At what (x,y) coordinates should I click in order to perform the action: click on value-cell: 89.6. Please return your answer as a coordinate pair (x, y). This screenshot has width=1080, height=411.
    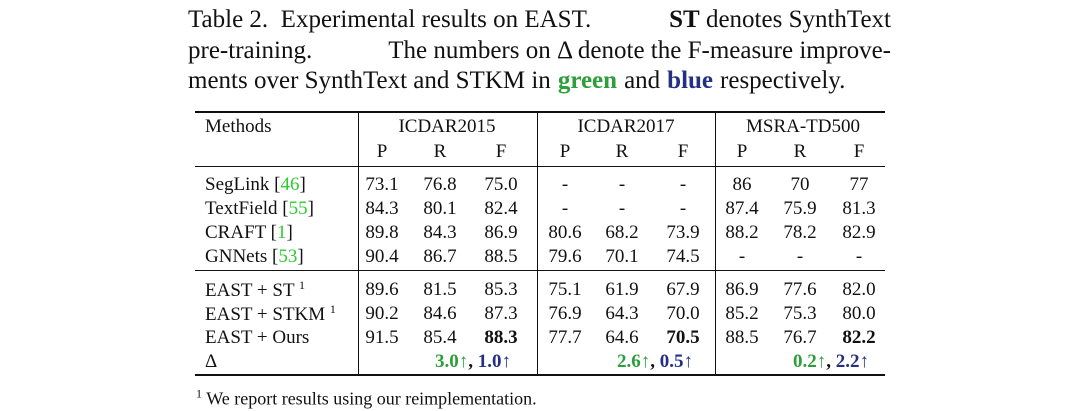
    Looking at the image, I should click on (382, 289).